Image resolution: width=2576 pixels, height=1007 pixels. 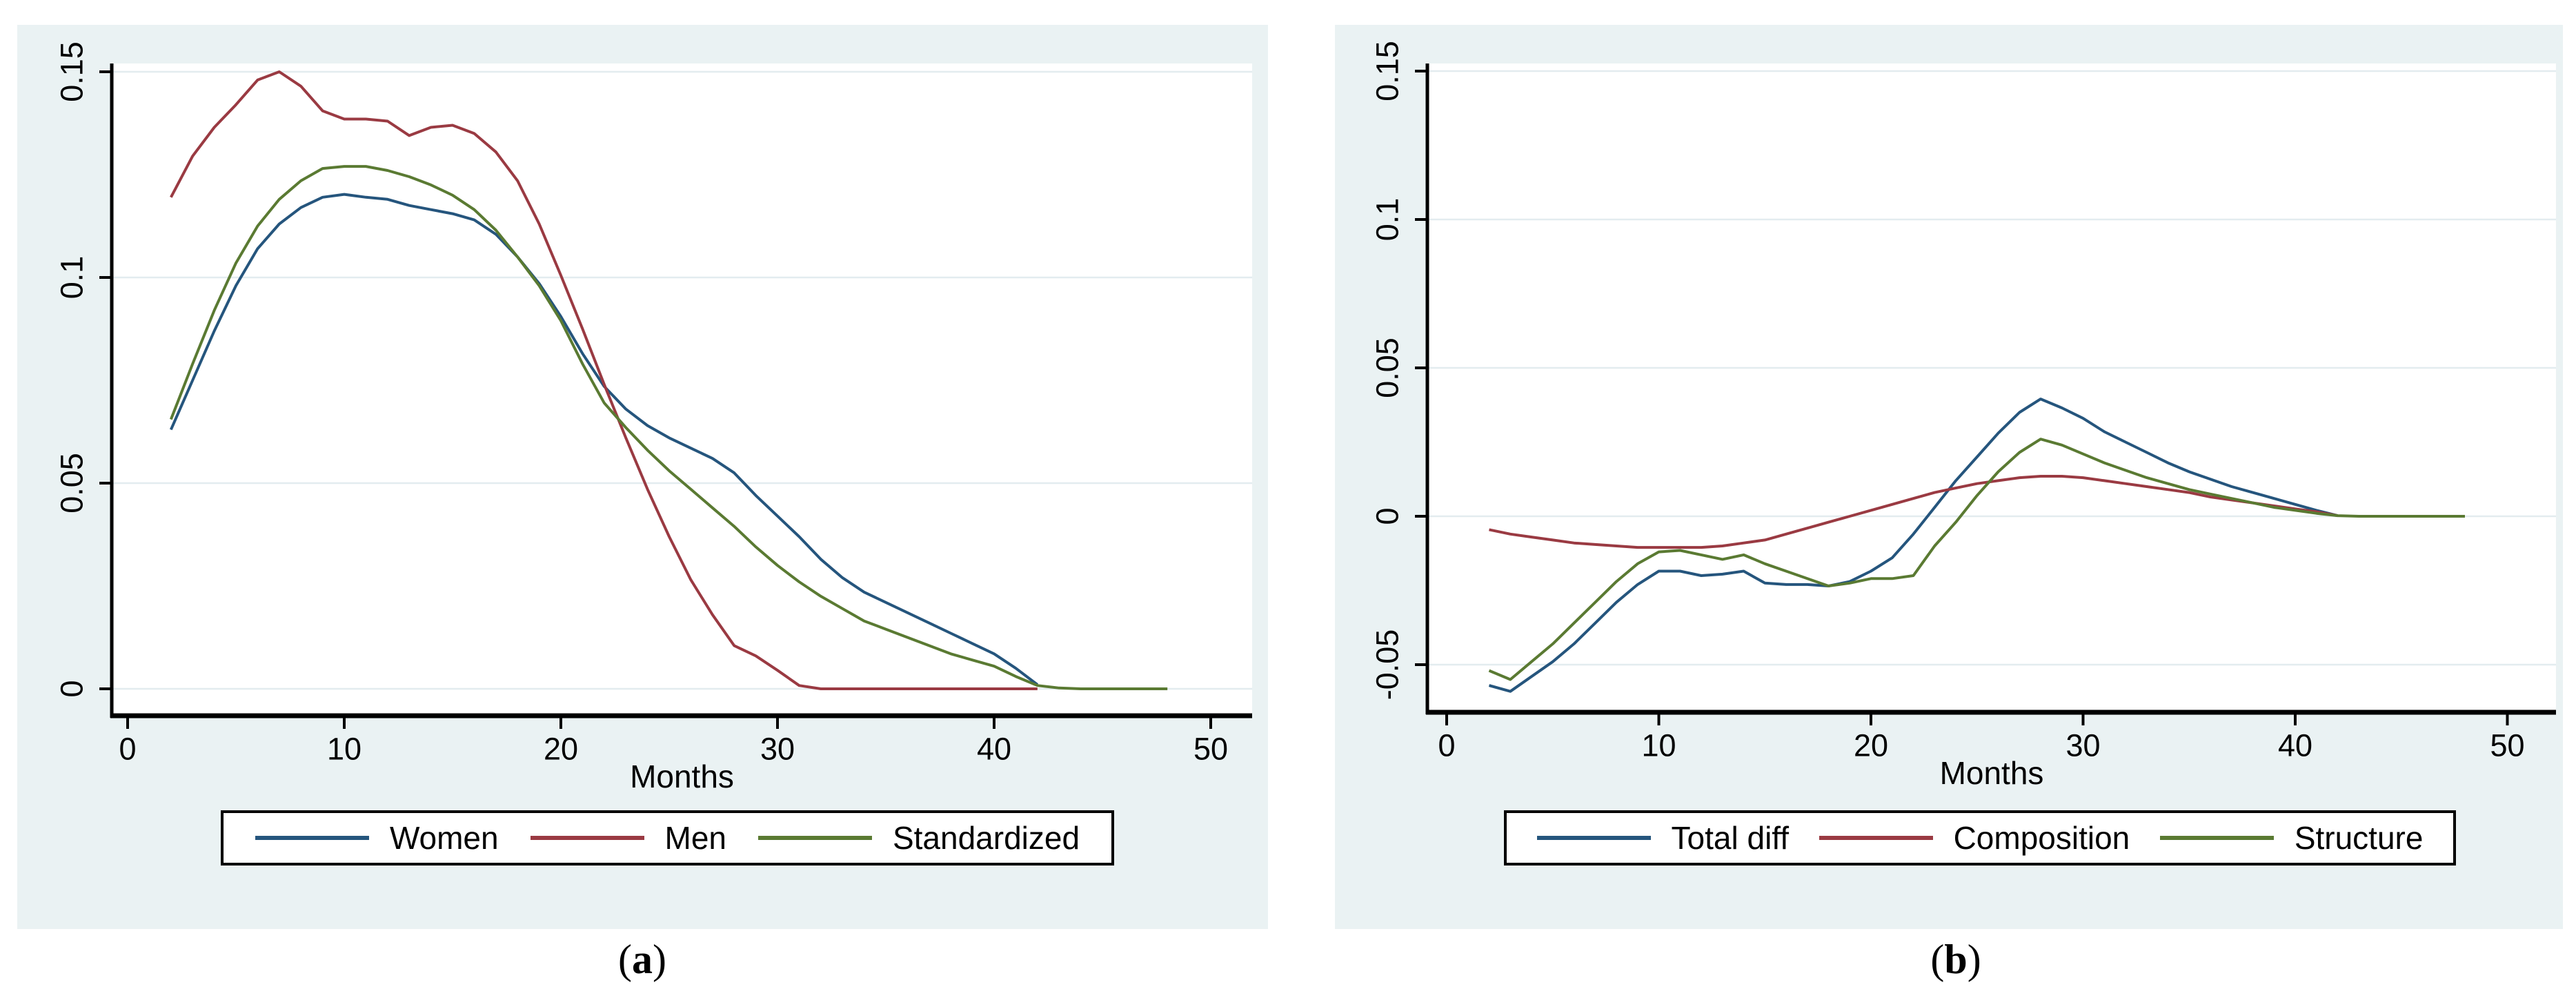 I want to click on legend-label-women: Women, so click(x=444, y=838).